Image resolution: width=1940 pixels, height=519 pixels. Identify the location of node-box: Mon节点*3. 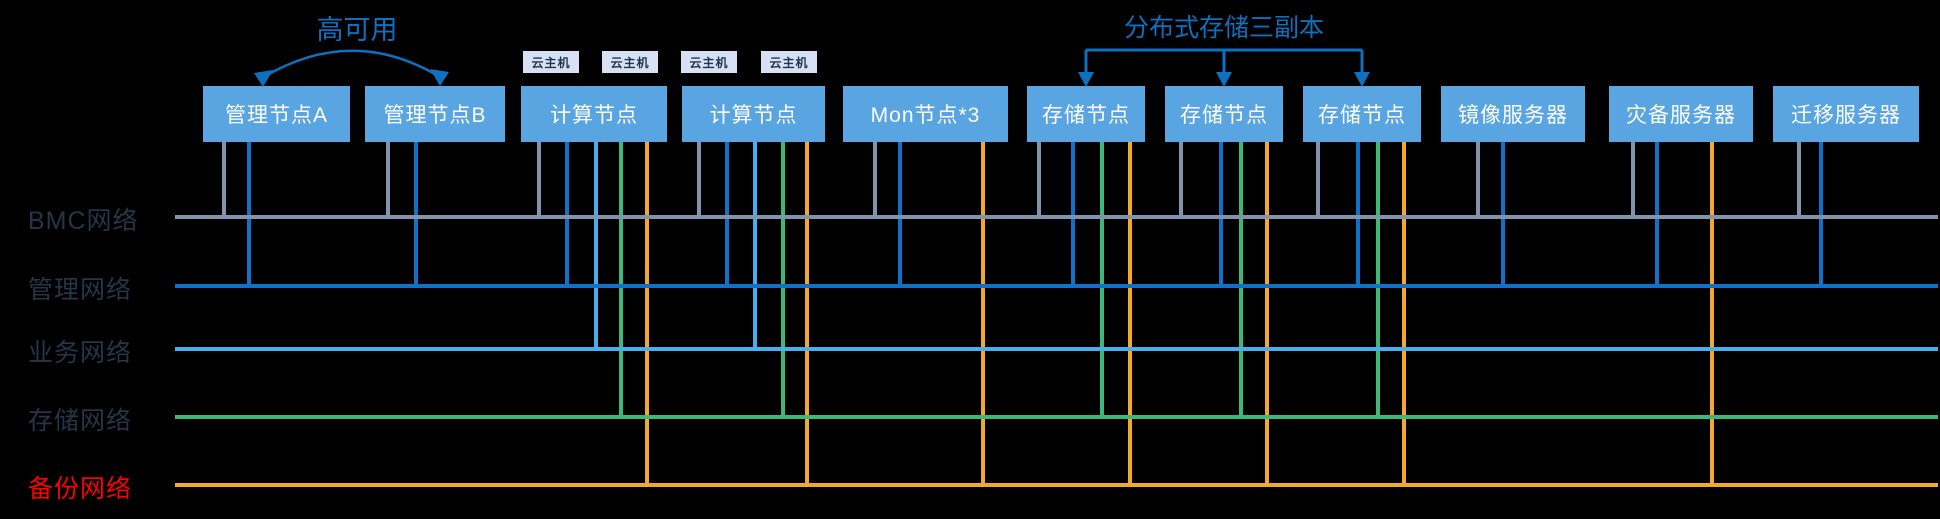
(925, 114).